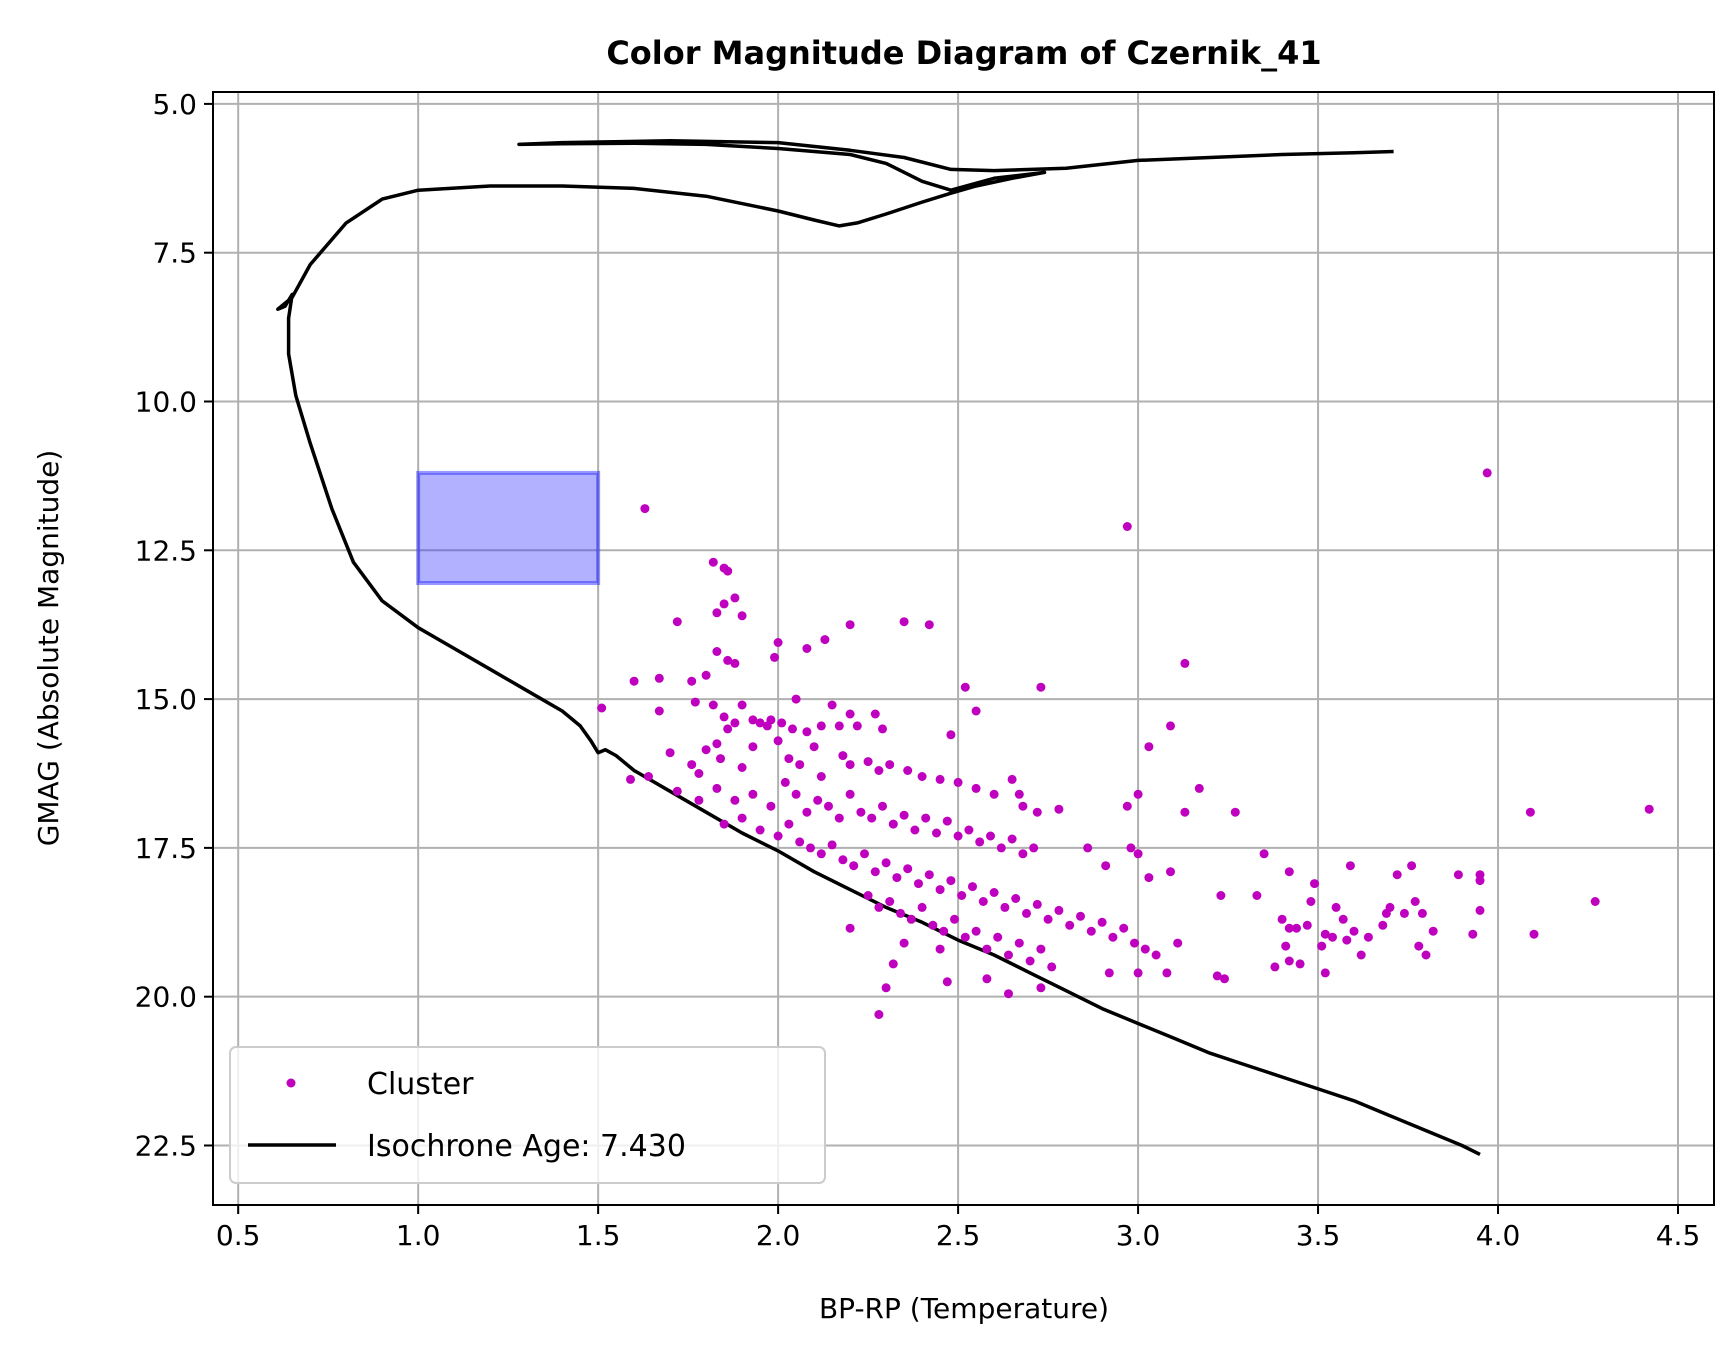 Image resolution: width=1728 pixels, height=1361 pixels. I want to click on x-ticks: 0.5 1.0 1.5 2.0 2.5 3.0 3.5 4.0 4.5, so click(958, 1228).